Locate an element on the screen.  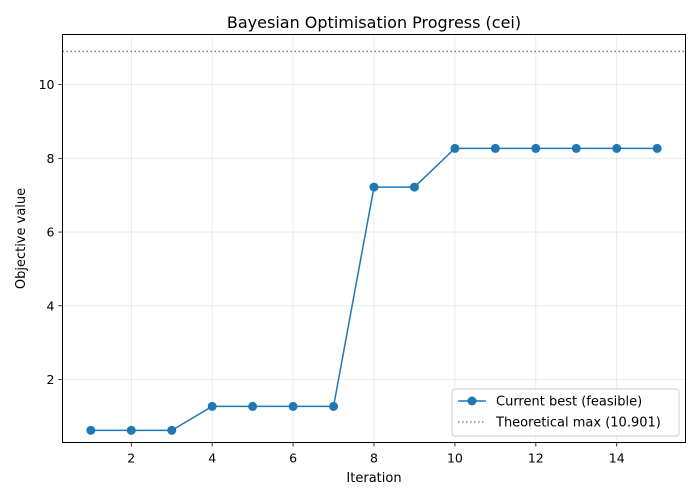
x-tick-label: 12 is located at coordinates (536, 458).